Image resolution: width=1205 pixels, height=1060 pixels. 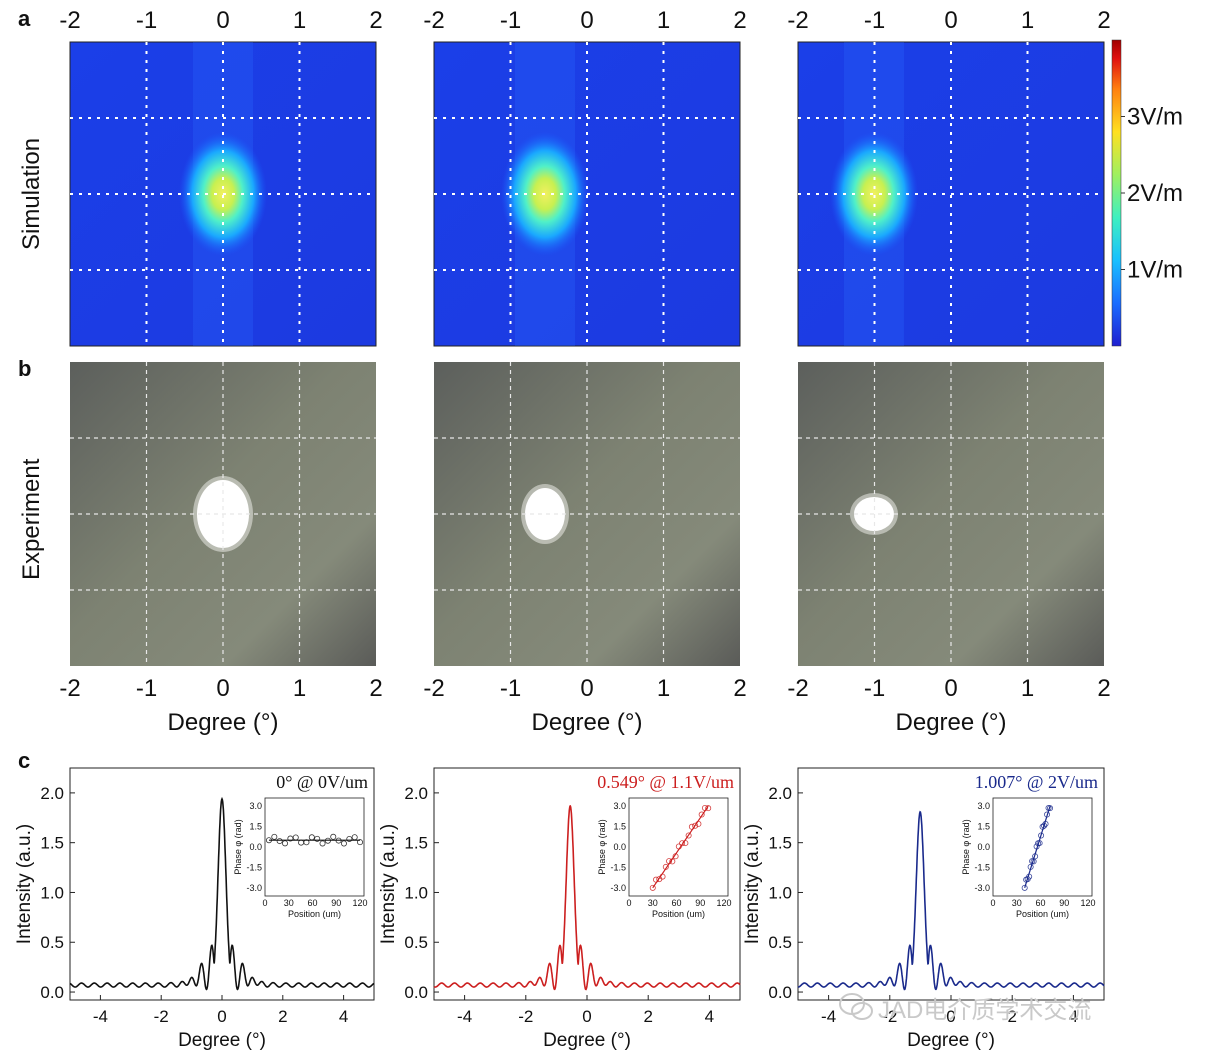 What do you see at coordinates (1041, 903) in the screenshot?
I see `inset-x-tick-label: 60` at bounding box center [1041, 903].